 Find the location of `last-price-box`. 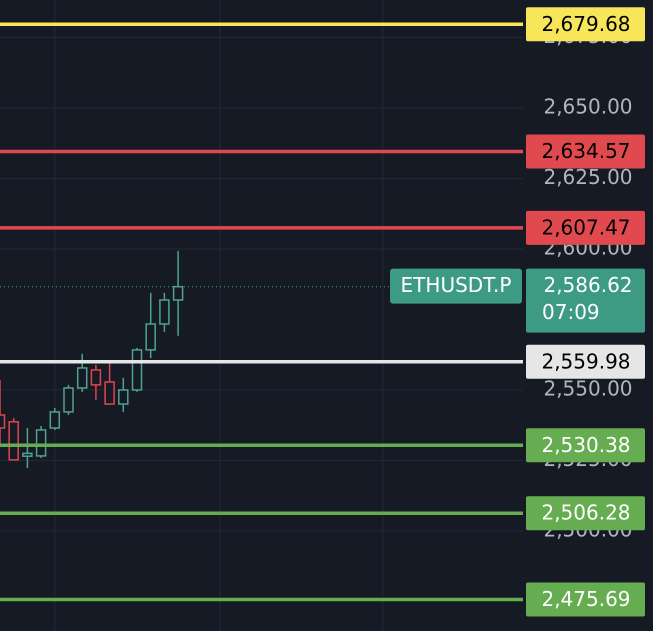

last-price-box is located at coordinates (585, 300).